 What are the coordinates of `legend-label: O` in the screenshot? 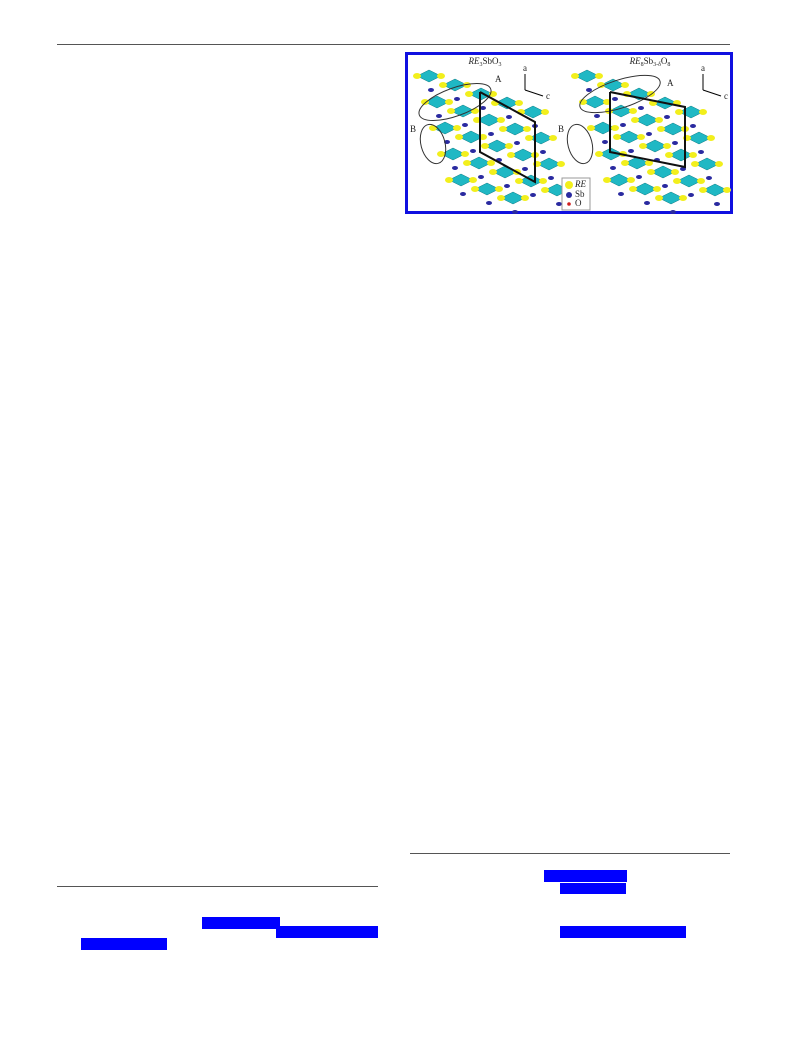 It's located at (578, 203).